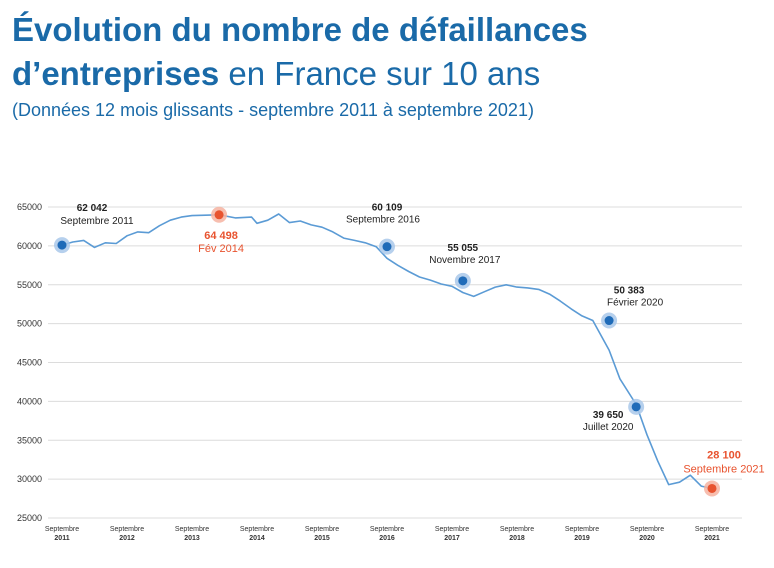 The image size is (774, 568). What do you see at coordinates (29, 285) in the screenshot?
I see `y-tick-label: 55000` at bounding box center [29, 285].